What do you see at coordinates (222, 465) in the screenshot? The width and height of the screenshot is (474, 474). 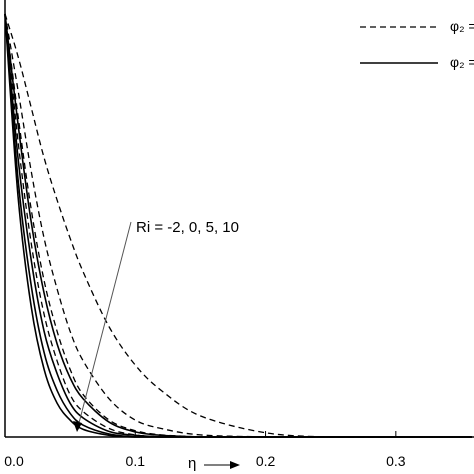 I see `x-axis-arrow` at bounding box center [222, 465].